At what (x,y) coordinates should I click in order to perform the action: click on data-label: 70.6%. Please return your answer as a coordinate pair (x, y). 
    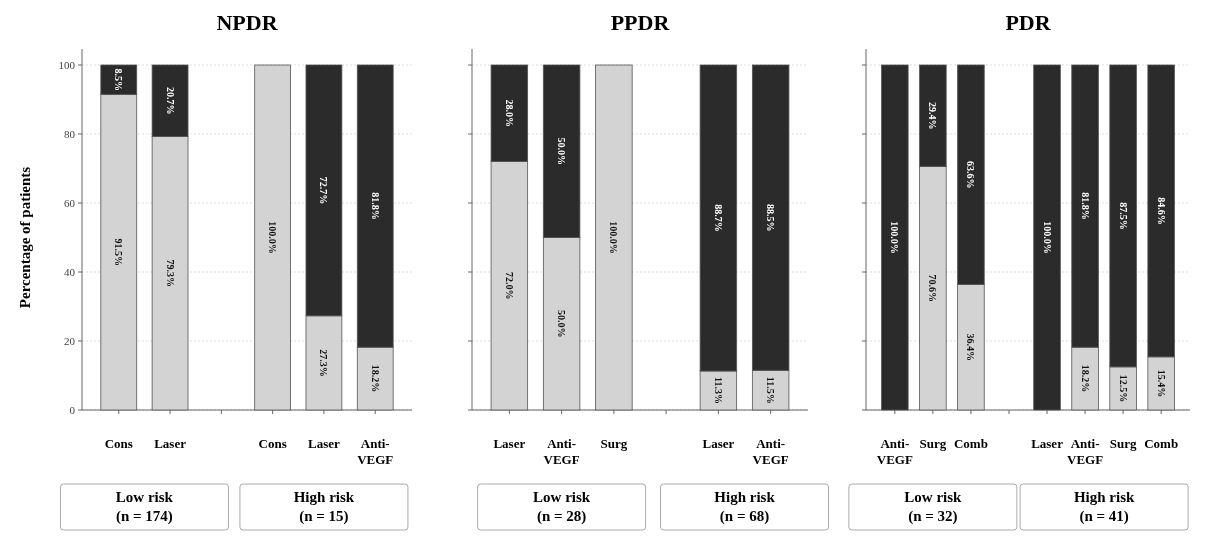
    Looking at the image, I should click on (933, 288).